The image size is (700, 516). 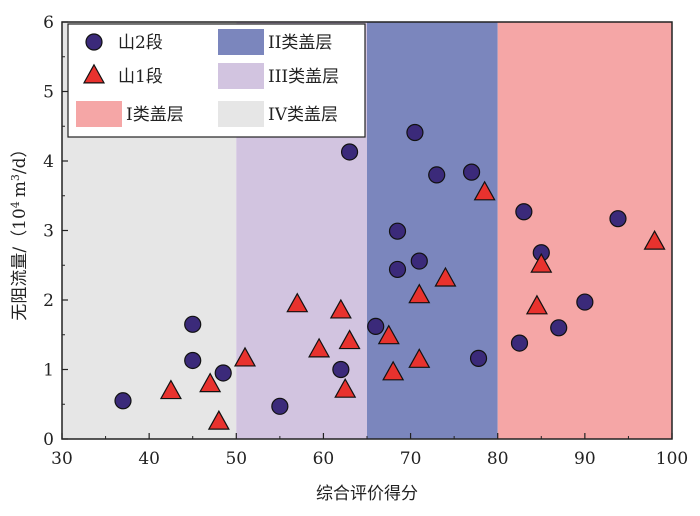 I want to click on legend-triangle-icon, so click(x=94, y=73).